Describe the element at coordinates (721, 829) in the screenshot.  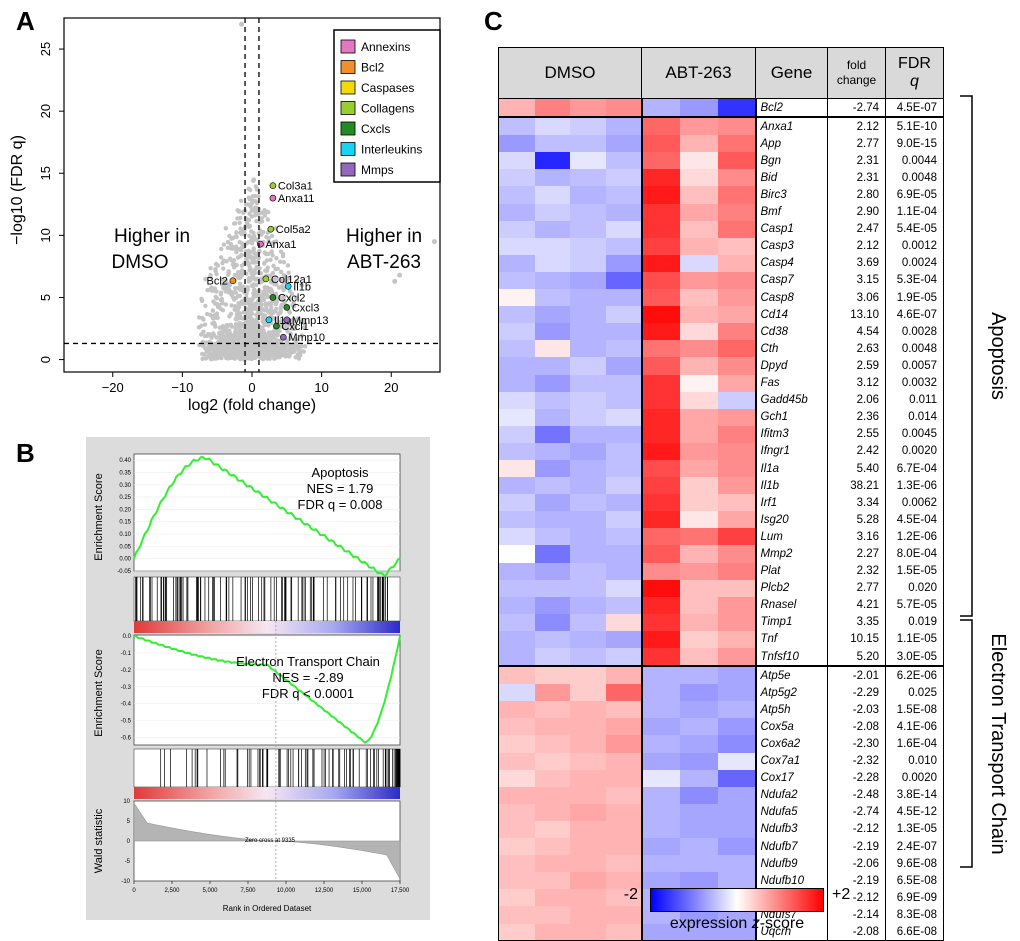
I see `heatmap-row: Ndufb3 -2.12 1.3E-05` at that location.